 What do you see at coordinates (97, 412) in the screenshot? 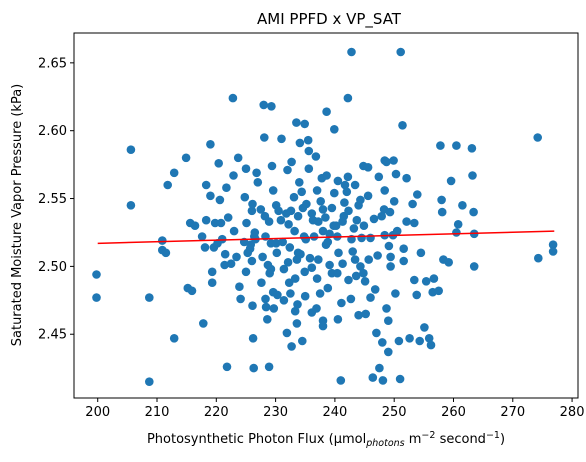
I see `x-tick-label: 200` at bounding box center [97, 412].